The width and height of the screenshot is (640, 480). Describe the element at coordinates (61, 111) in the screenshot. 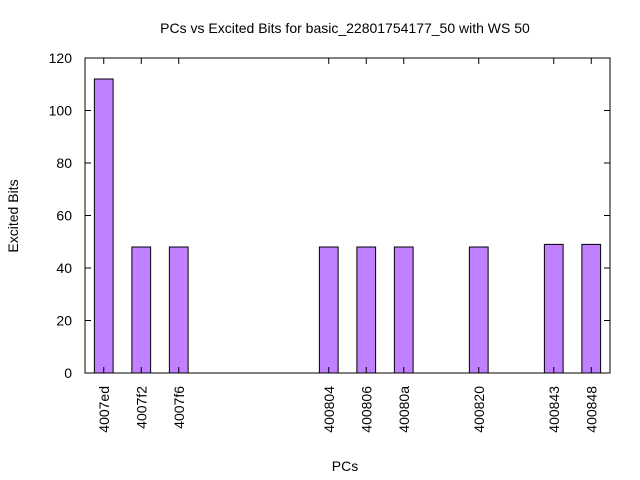

I see `y-tick-label: 100` at that location.